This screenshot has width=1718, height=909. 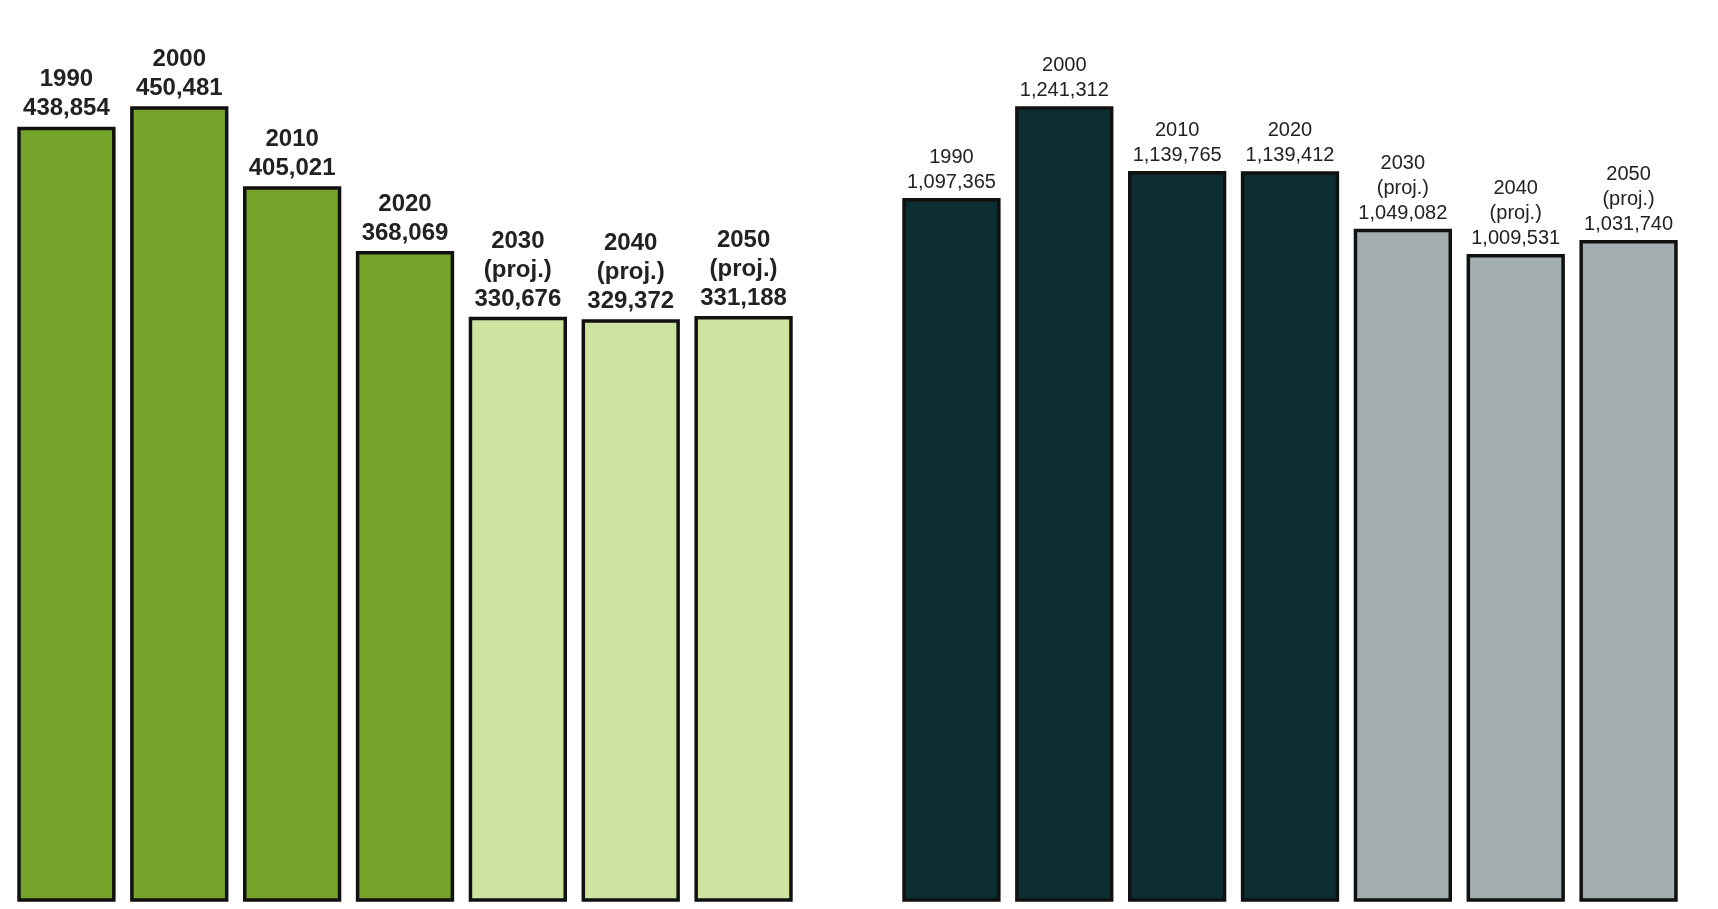 What do you see at coordinates (67, 107) in the screenshot?
I see `data-label: 438,854` at bounding box center [67, 107].